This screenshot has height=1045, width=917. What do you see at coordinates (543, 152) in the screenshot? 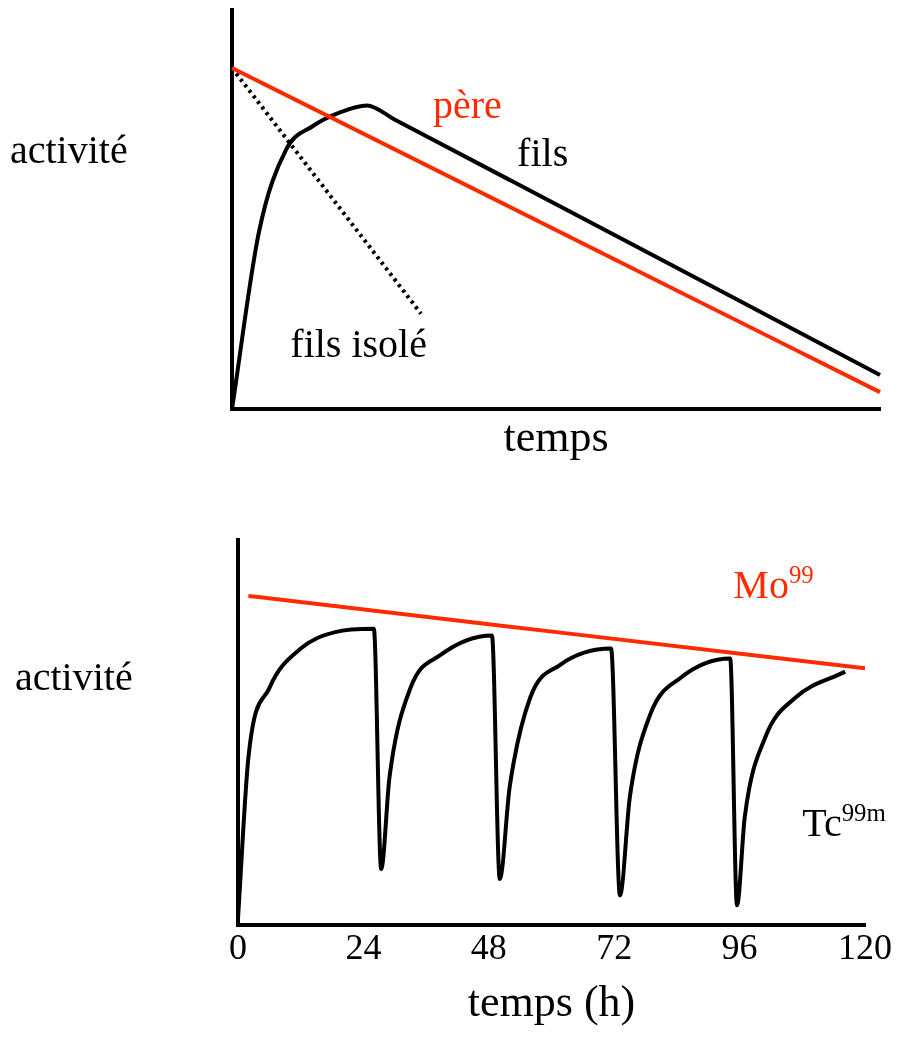
I see `series-label: fils` at bounding box center [543, 152].